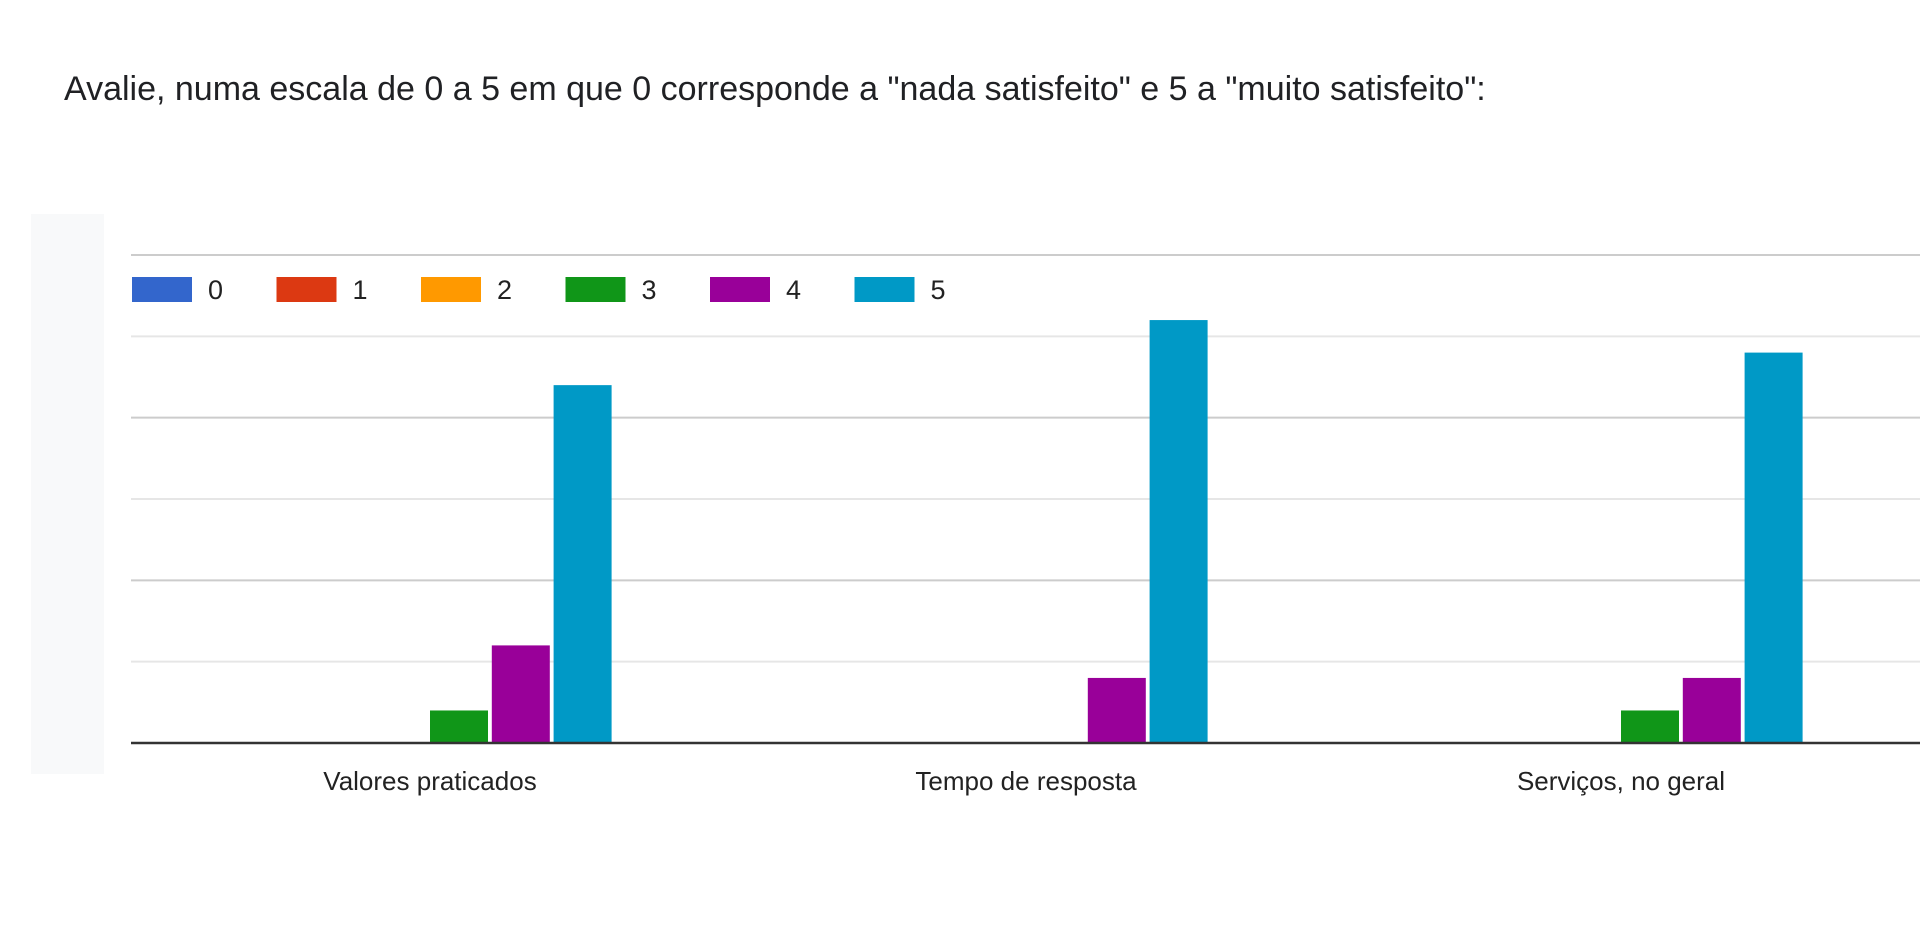 This screenshot has height=937, width=1920. What do you see at coordinates (649, 290) in the screenshot?
I see `legend-label-3: 3` at bounding box center [649, 290].